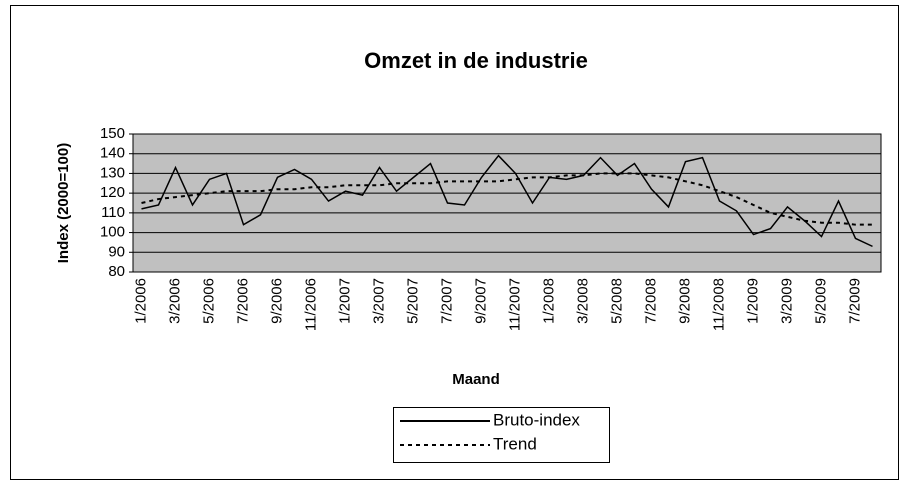  Describe the element at coordinates (112, 133) in the screenshot. I see `y-tick-label: 150` at that location.